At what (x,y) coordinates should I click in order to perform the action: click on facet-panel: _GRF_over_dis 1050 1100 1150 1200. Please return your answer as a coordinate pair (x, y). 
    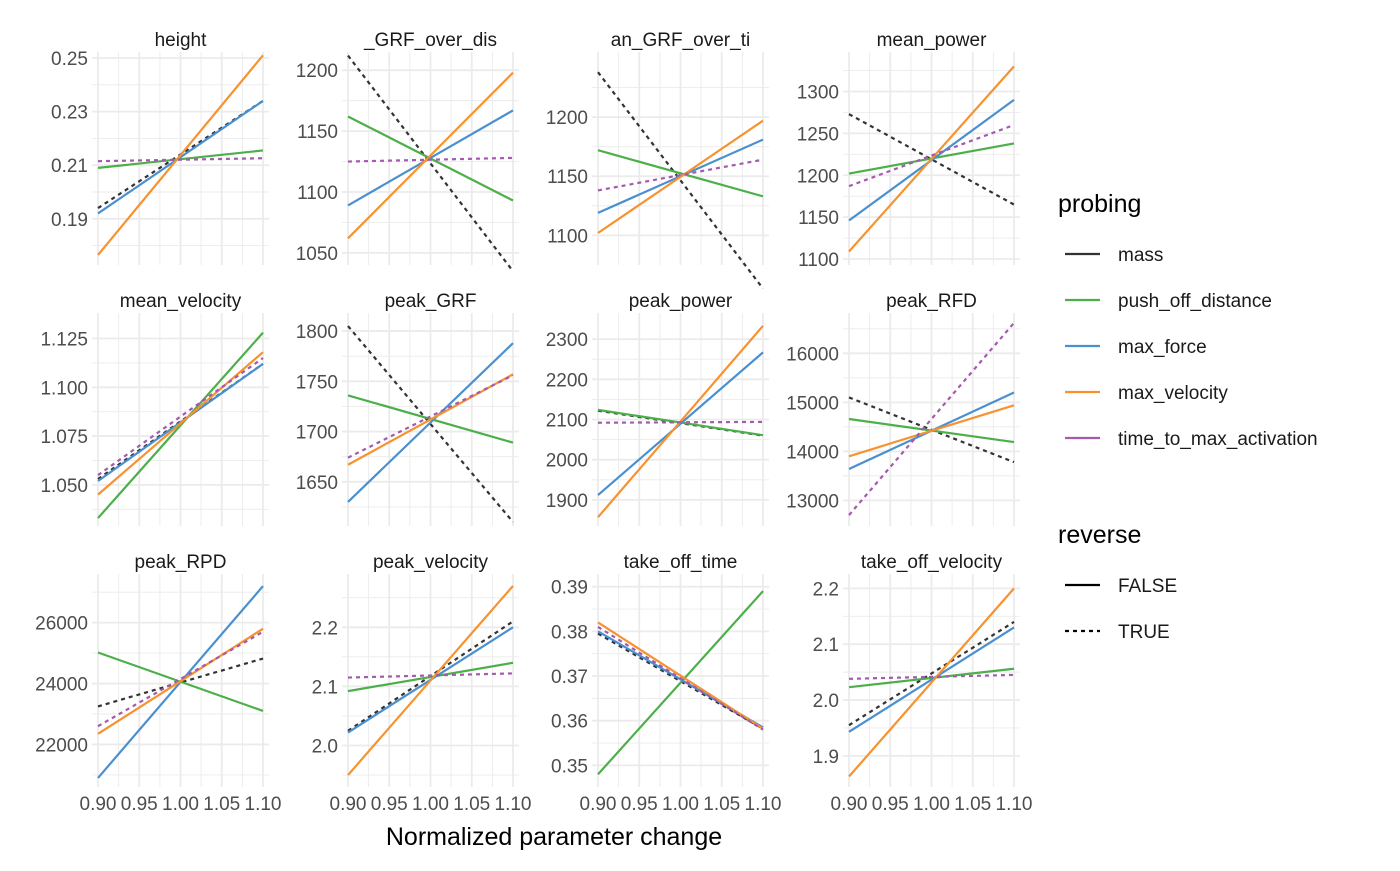
    Looking at the image, I should click on (407, 151).